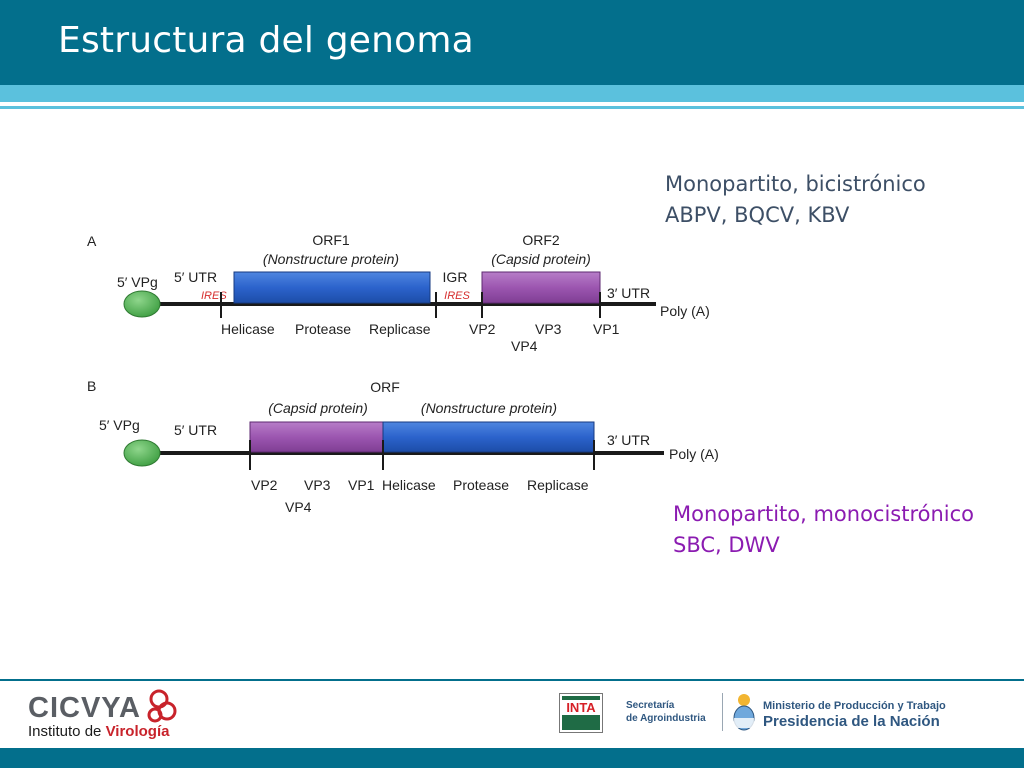 The height and width of the screenshot is (768, 1024). Describe the element at coordinates (512, 680) in the screenshot. I see `footer-divider` at that location.